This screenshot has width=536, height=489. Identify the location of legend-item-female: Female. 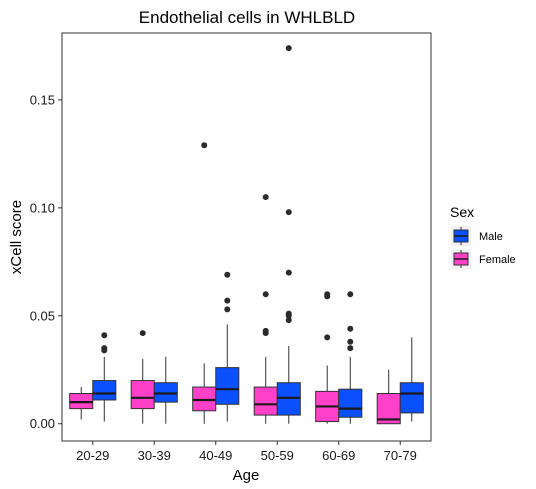
(483, 259).